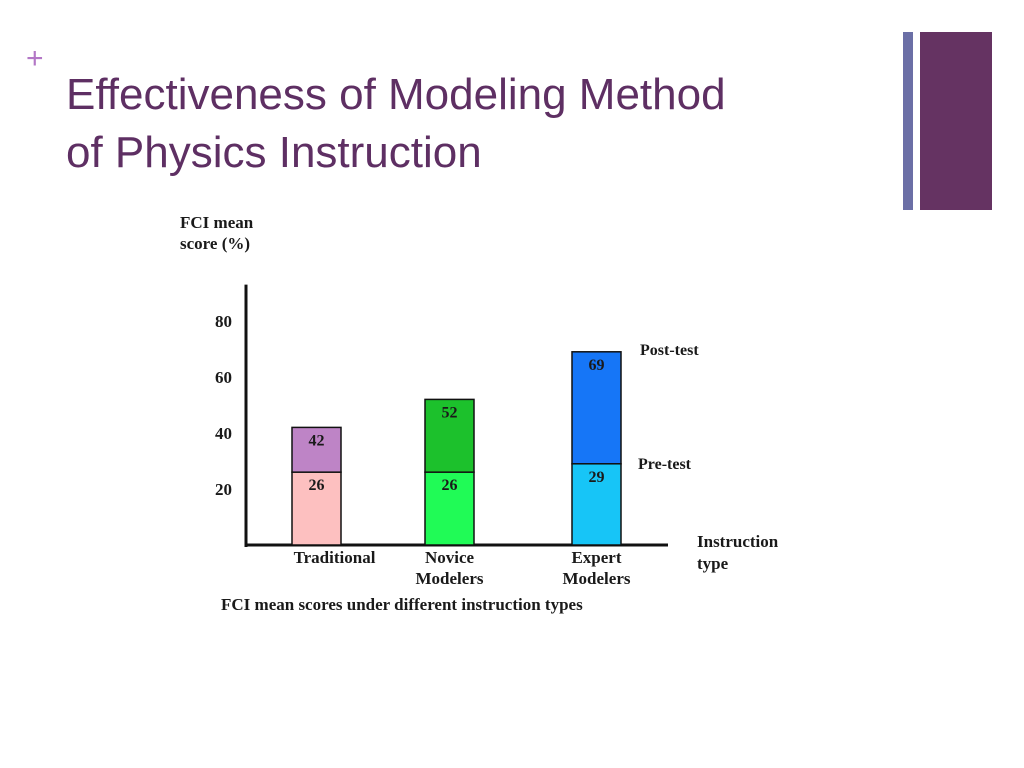 This screenshot has width=1024, height=768. I want to click on y-axis-label: score (%), so click(215, 243).